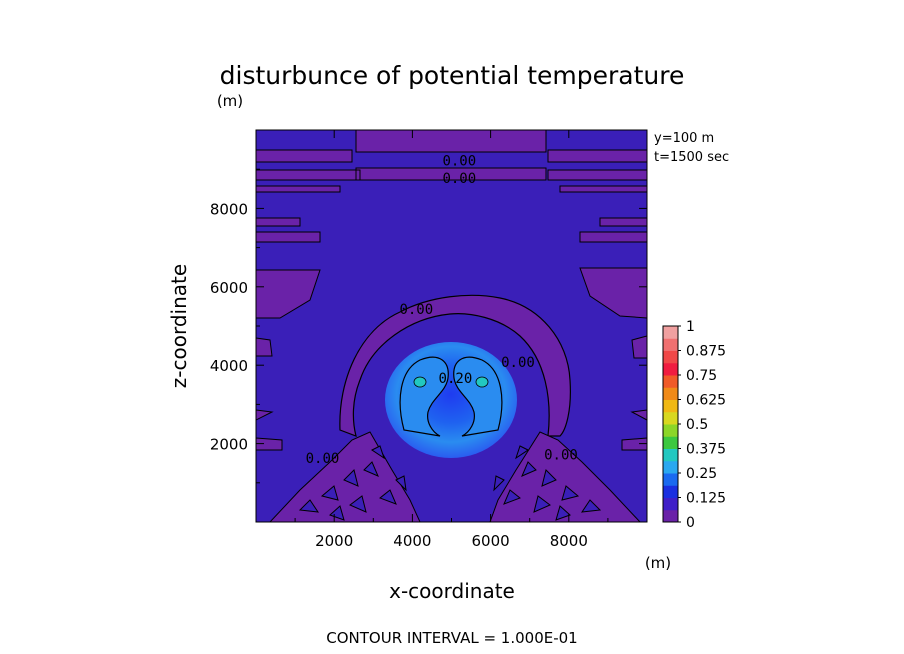 This screenshot has width=904, height=654. I want to click on colorbar-labels: 0 0.125 0.25 0.375 0.5 0.625 0.75 0.875 1, so click(702, 425).